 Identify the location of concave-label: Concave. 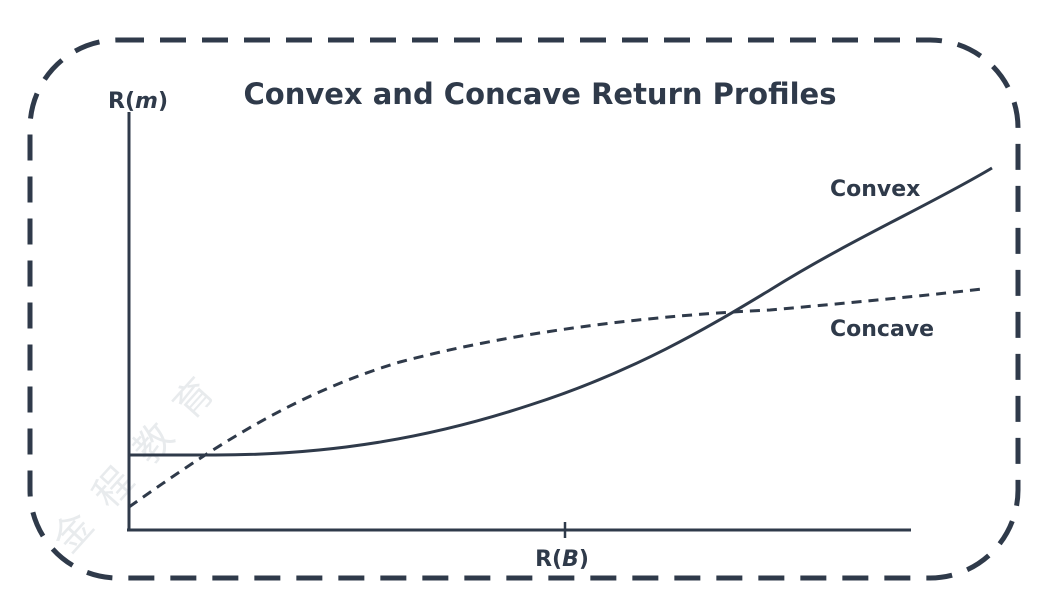
(882, 329).